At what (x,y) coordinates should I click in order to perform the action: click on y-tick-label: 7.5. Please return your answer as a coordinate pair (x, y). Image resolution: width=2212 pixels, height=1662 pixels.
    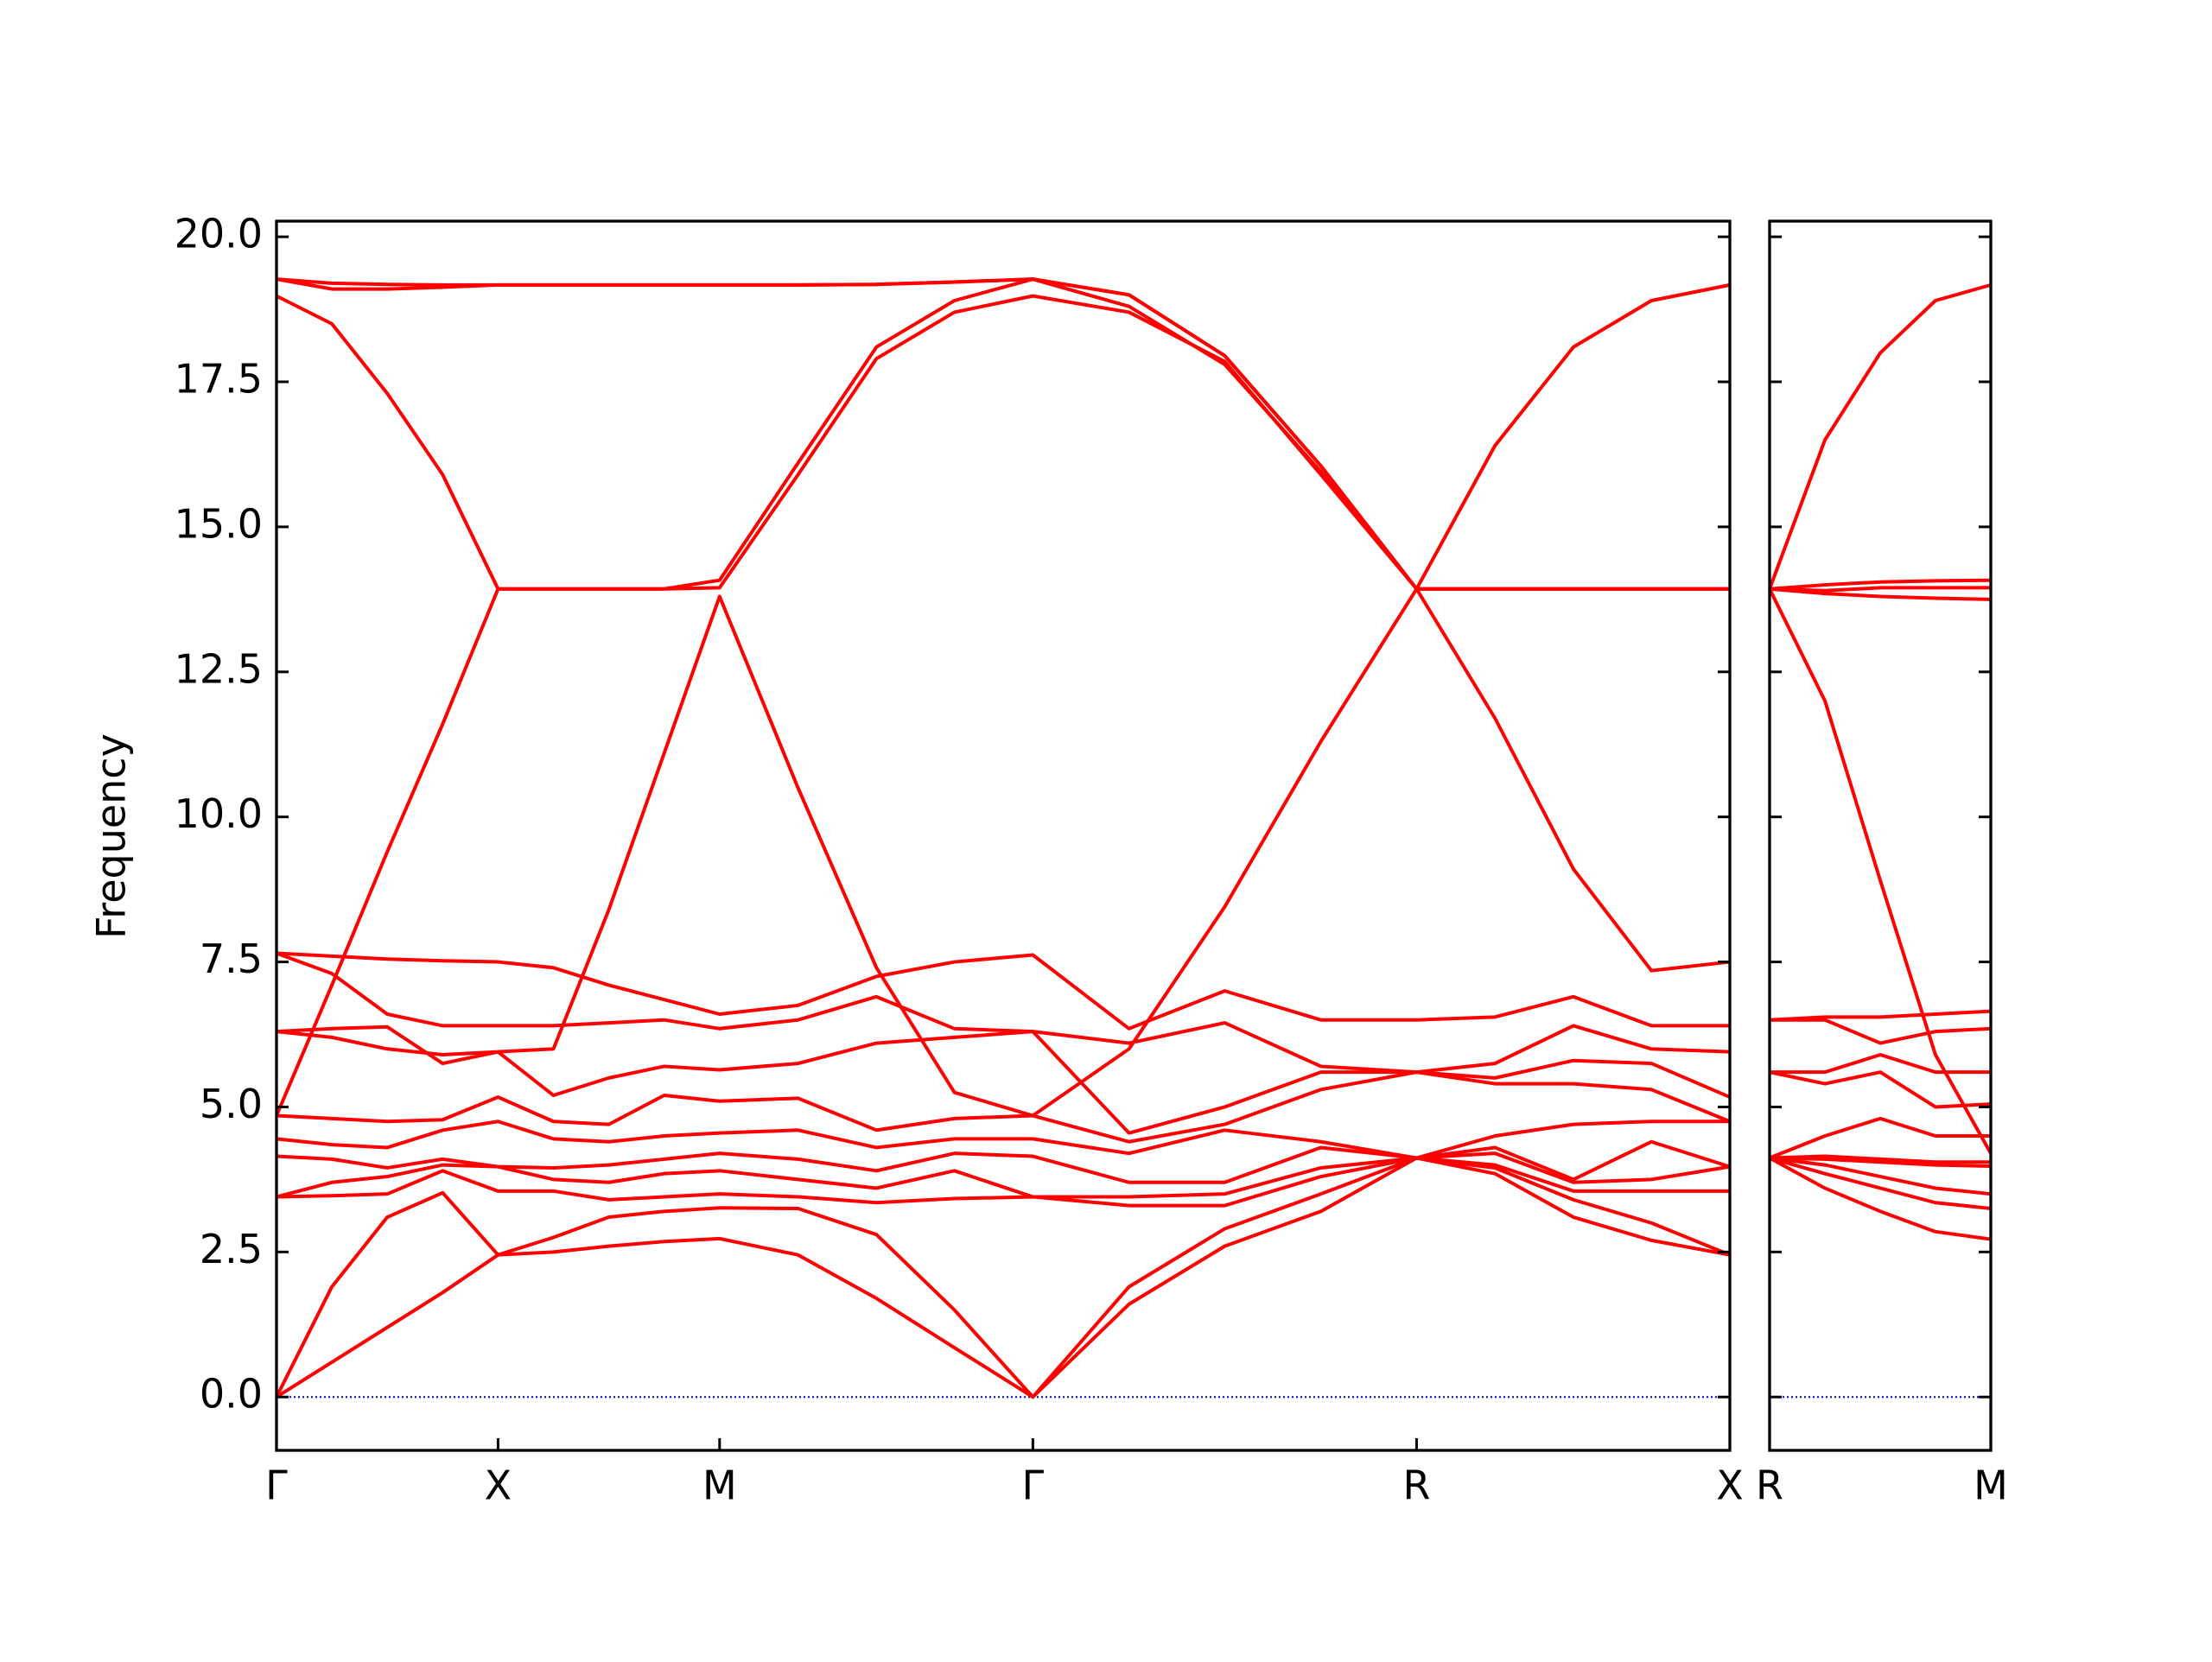
    Looking at the image, I should click on (232, 959).